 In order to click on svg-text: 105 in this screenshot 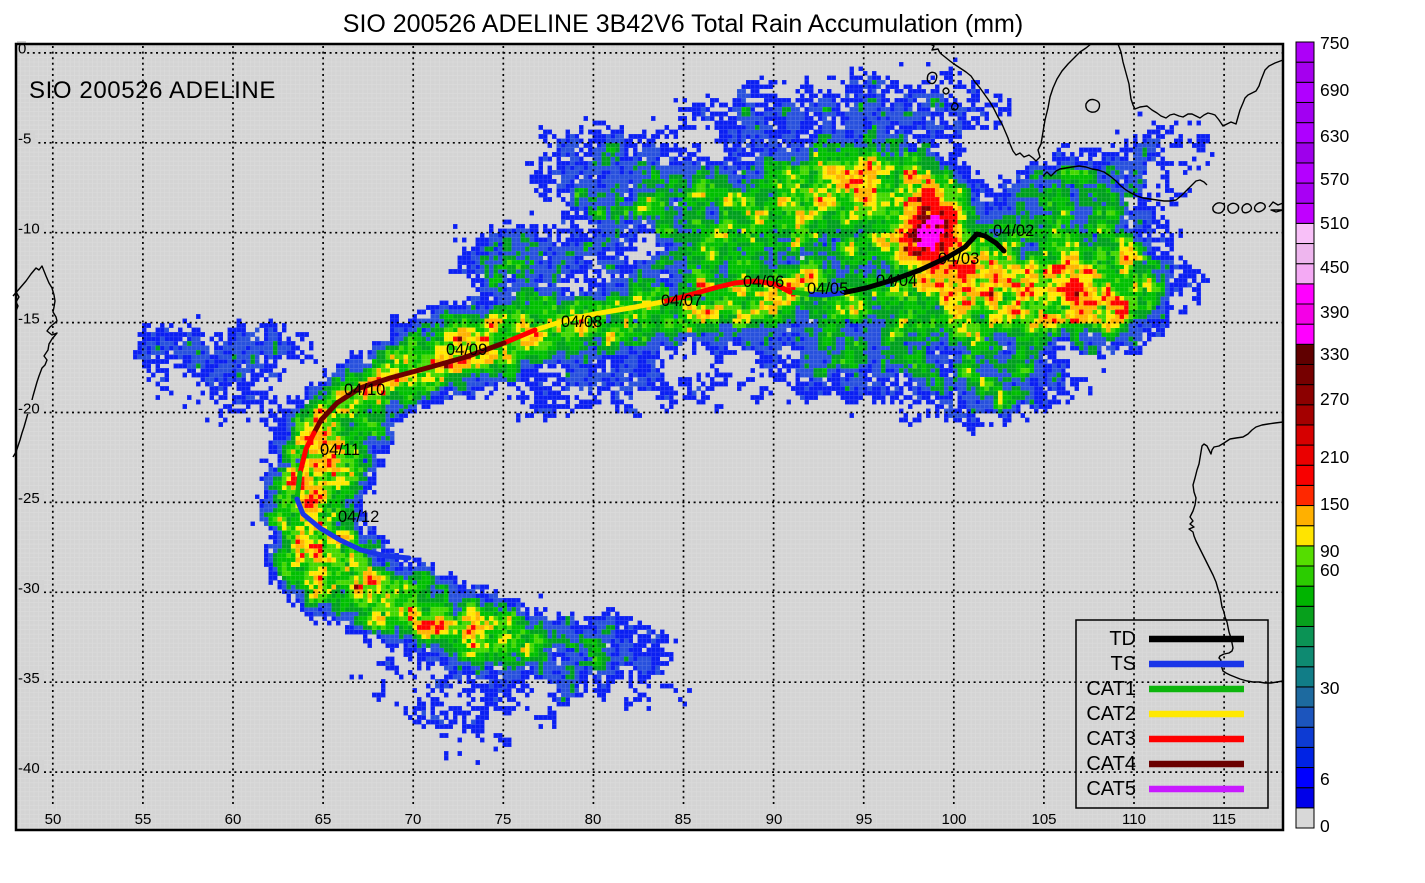, I will do `click(1043, 819)`.